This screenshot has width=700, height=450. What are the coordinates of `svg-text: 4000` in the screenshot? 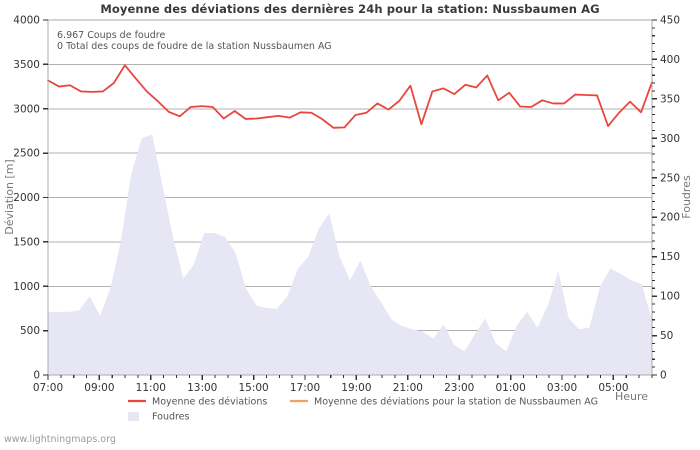 It's located at (26, 21).